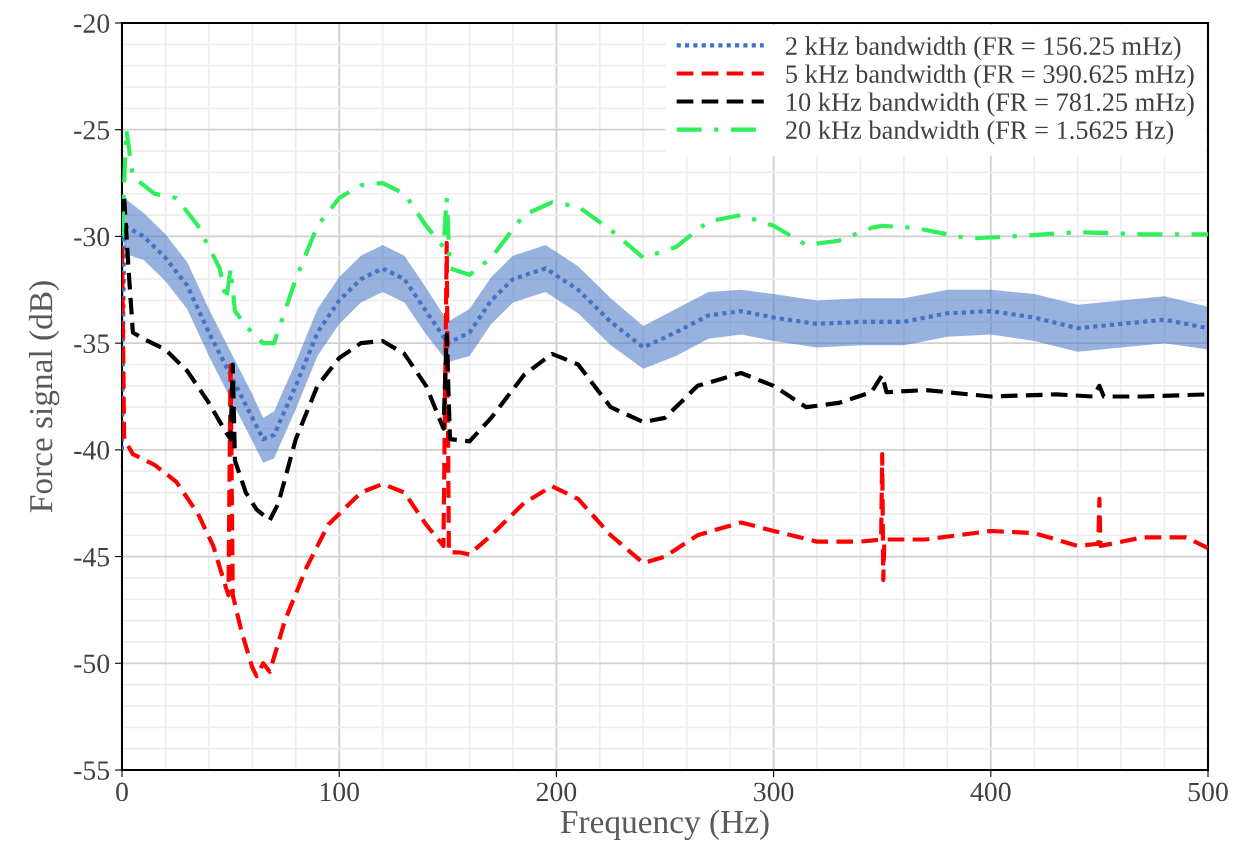  What do you see at coordinates (664, 825) in the screenshot?
I see `x-axis-title: Frequency (Hz)` at bounding box center [664, 825].